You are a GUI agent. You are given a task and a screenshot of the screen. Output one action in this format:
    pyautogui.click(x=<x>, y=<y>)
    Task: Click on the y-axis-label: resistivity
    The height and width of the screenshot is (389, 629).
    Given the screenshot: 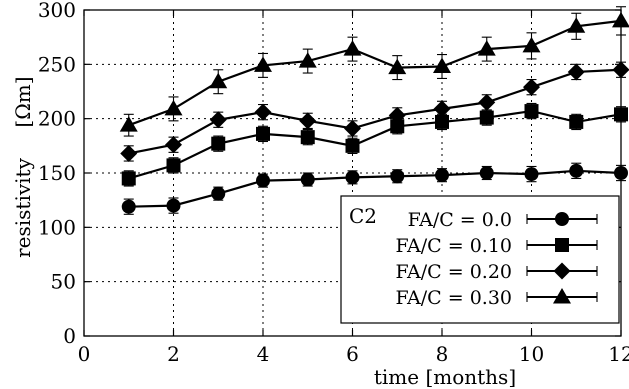 What is the action you would take?
    pyautogui.click(x=23, y=207)
    